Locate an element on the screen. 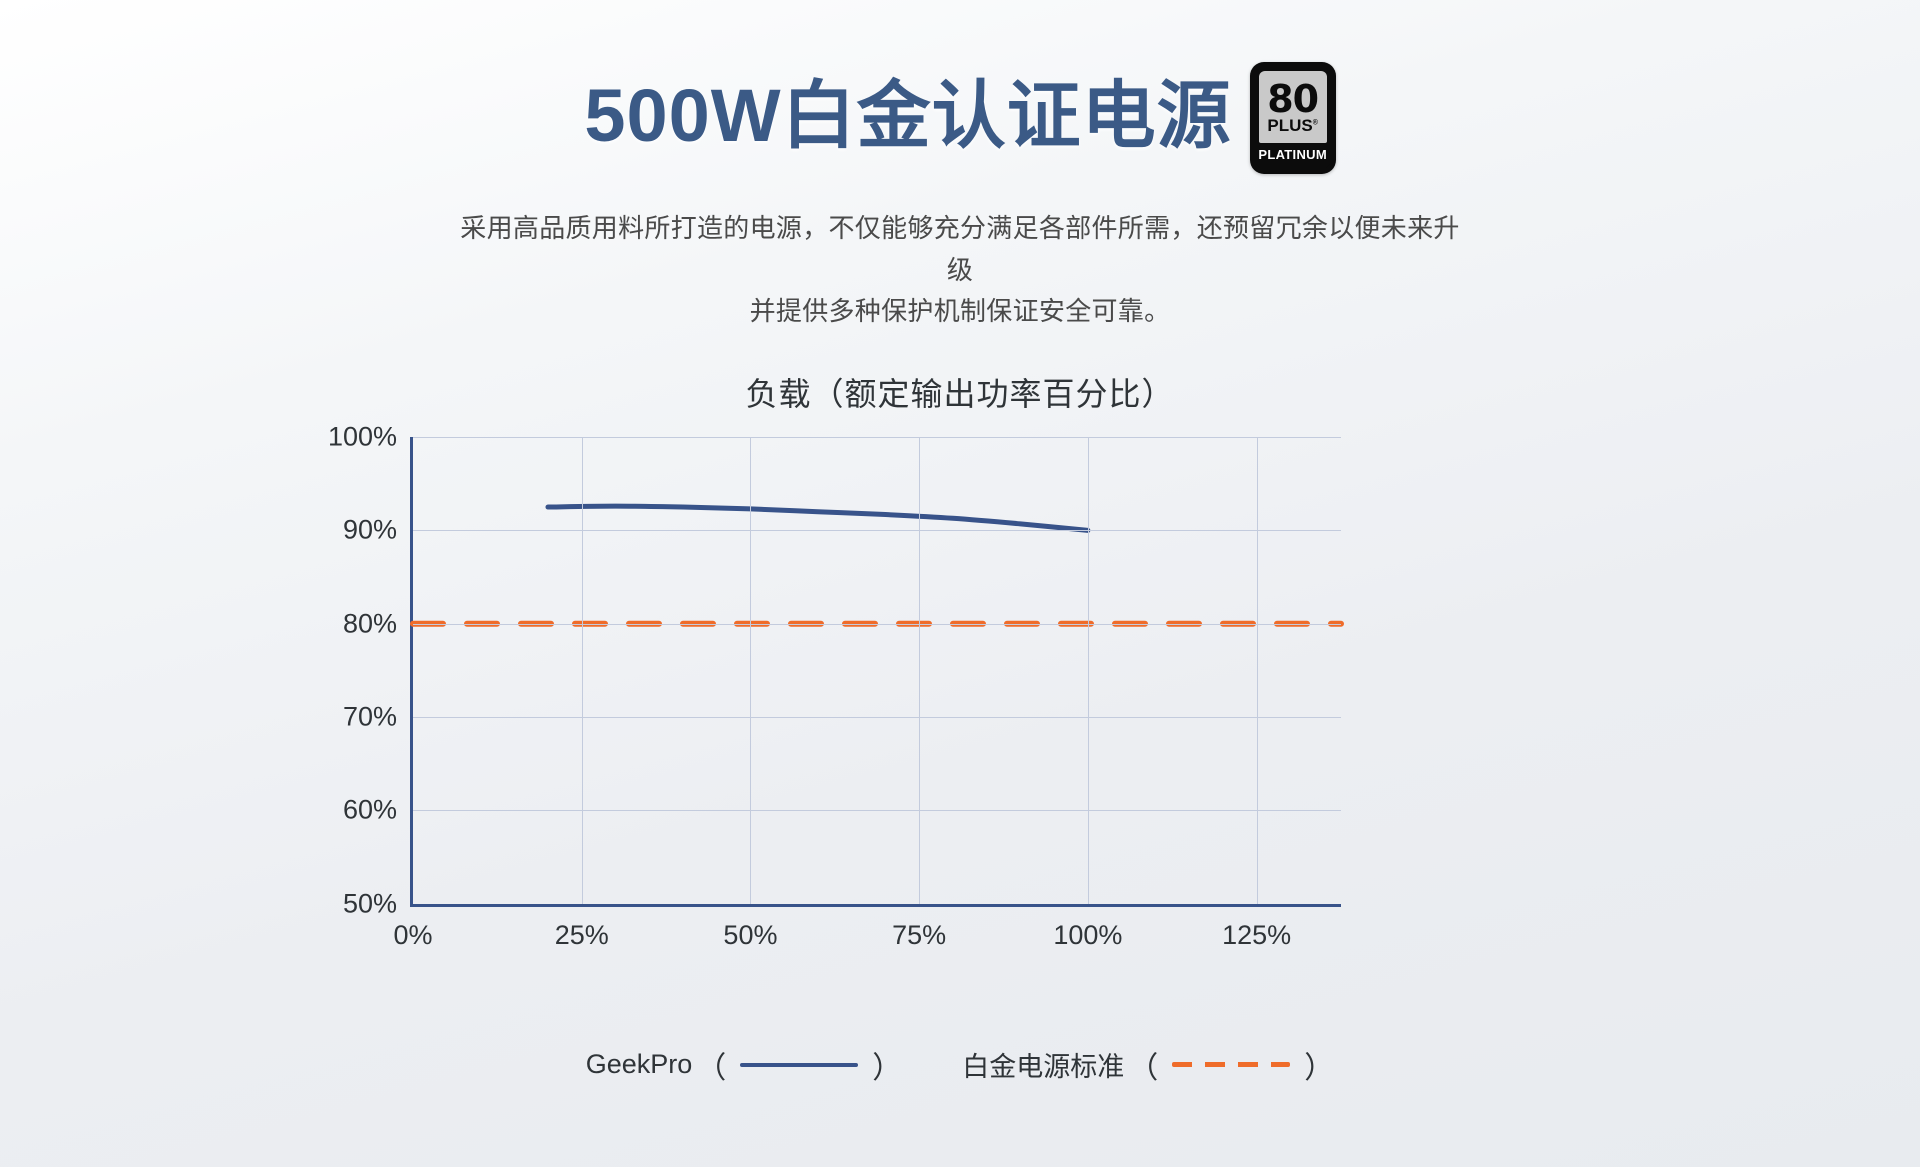  badge-inner: 80 PLUS® PLATINUM is located at coordinates (1292, 118).